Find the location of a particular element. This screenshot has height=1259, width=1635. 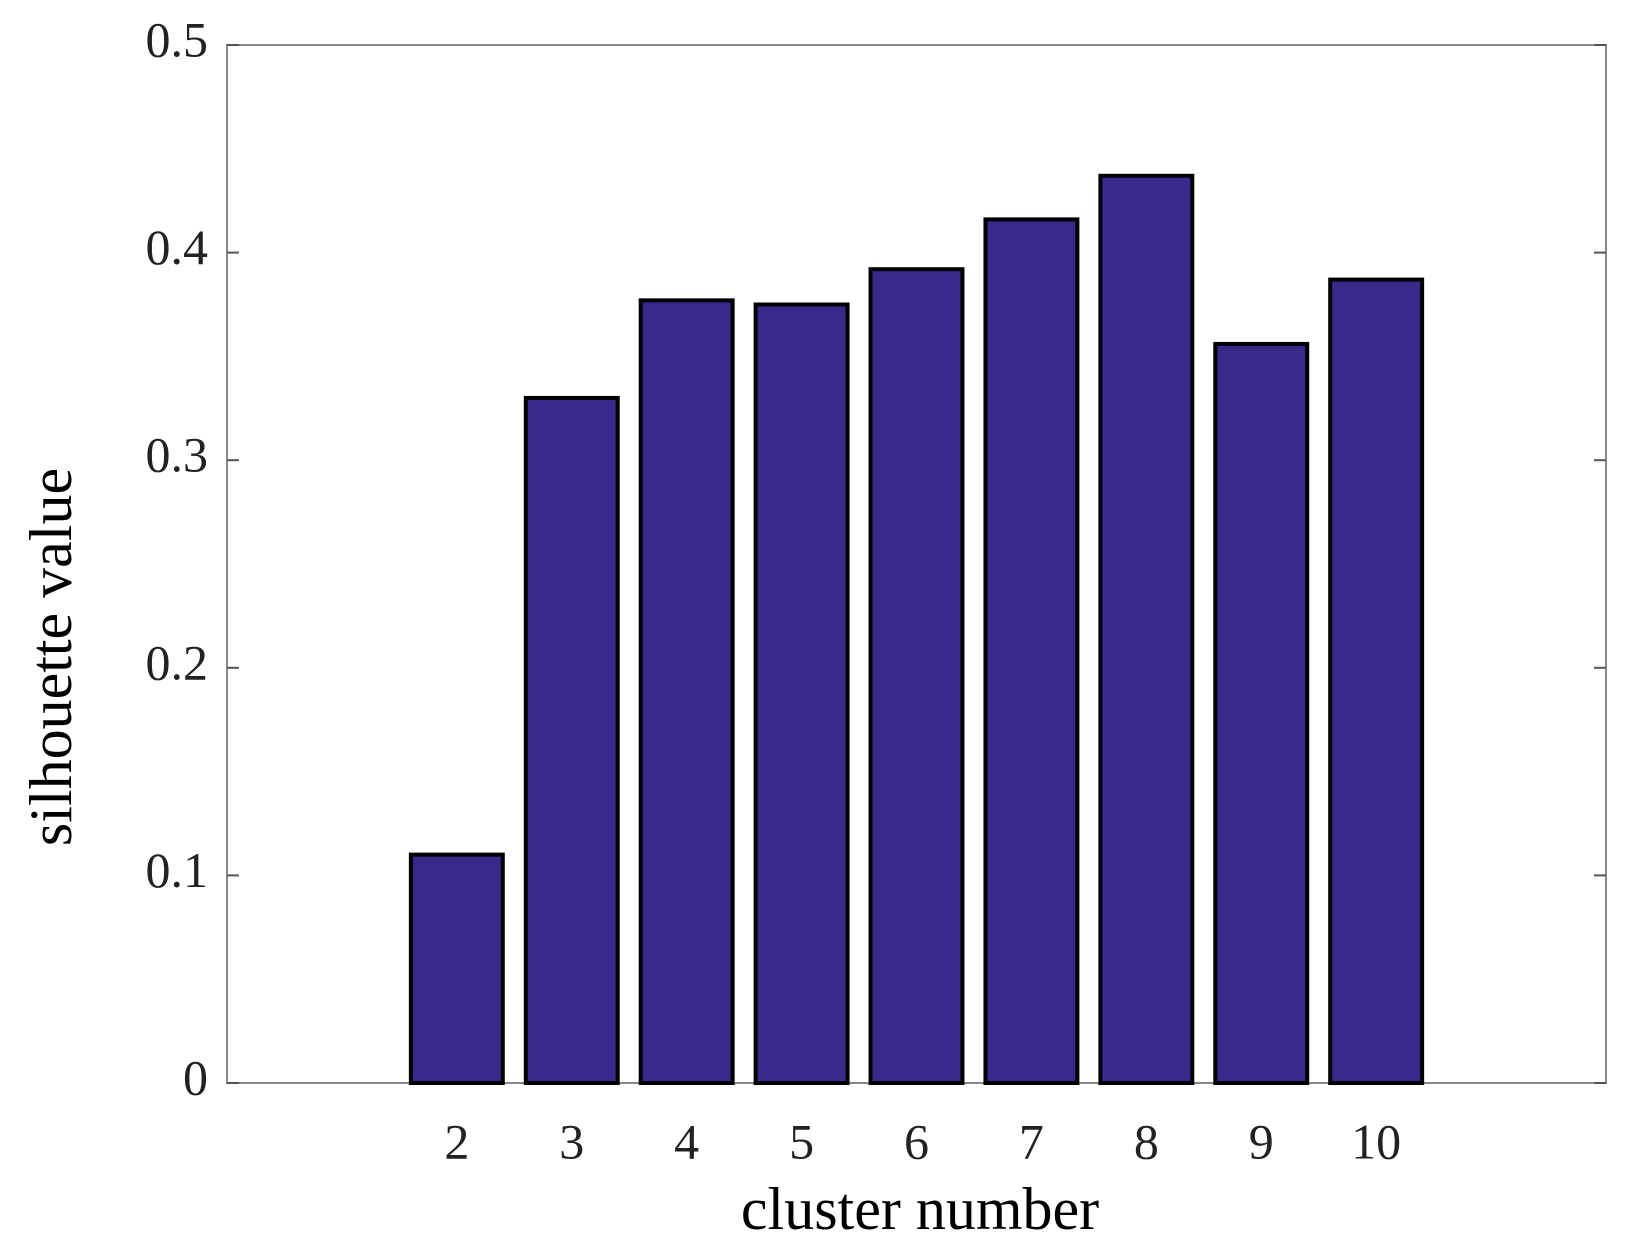

y-tick-label: 0 is located at coordinates (195, 1077).